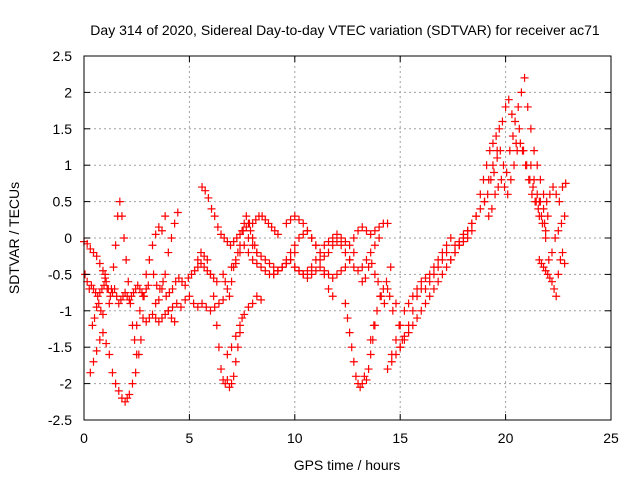 This screenshot has width=640, height=480. I want to click on y-tick-label: 0, so click(68, 238).